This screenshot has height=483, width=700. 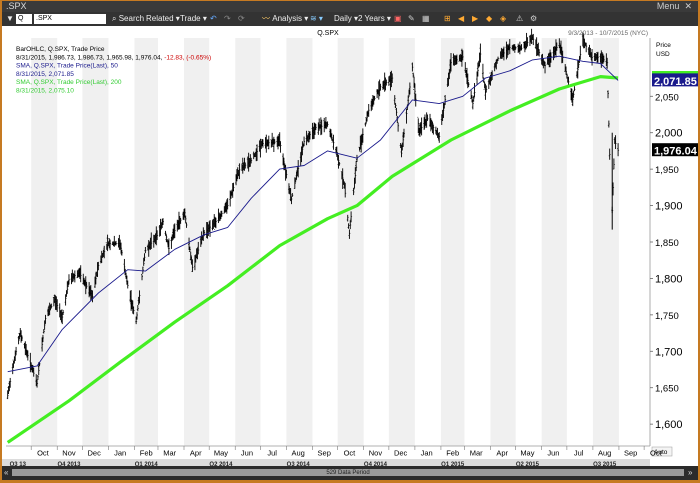 What do you see at coordinates (686, 6) in the screenshot?
I see `close-icon: ✕` at bounding box center [686, 6].